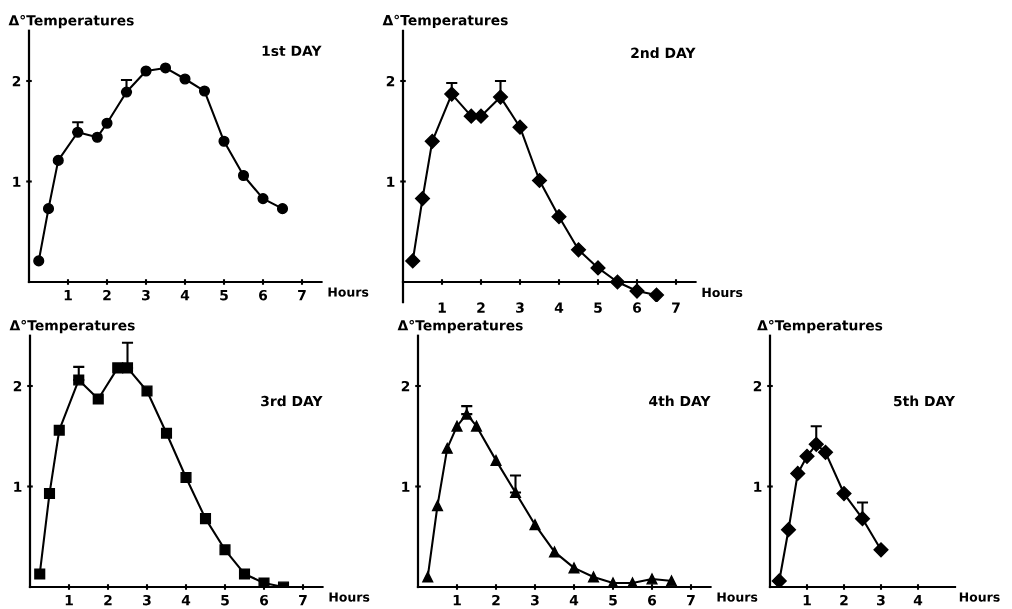  What do you see at coordinates (292, 401) in the screenshot?
I see `text: 3rd DAY` at bounding box center [292, 401].